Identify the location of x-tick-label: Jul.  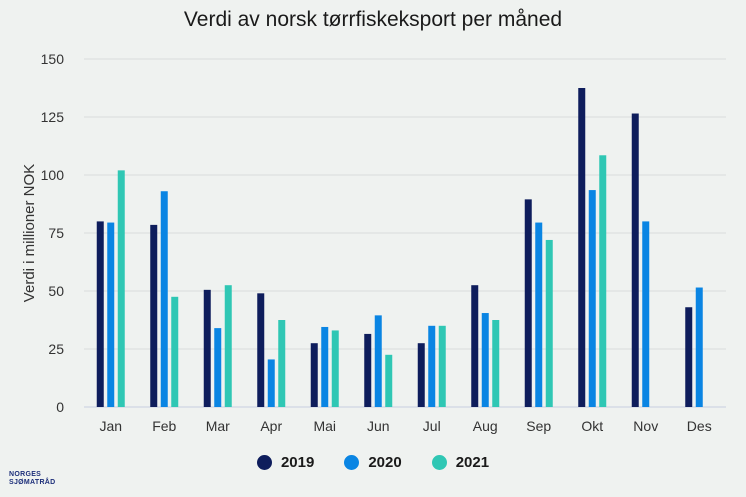
(432, 426).